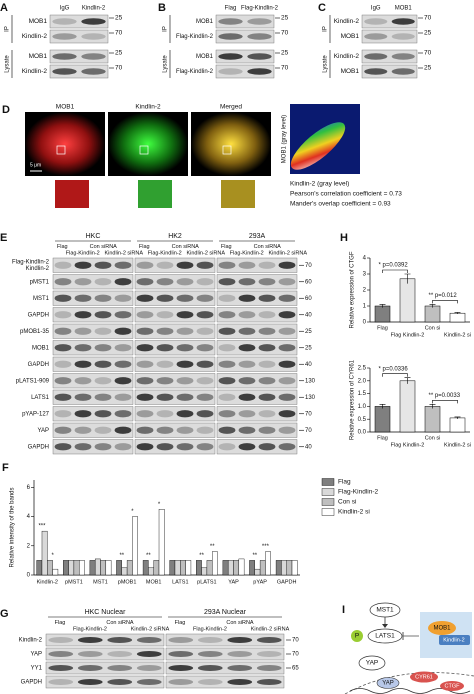 The width and height of the screenshot is (474, 694). I want to click on lane-label: Con siRNA, so click(120, 623).